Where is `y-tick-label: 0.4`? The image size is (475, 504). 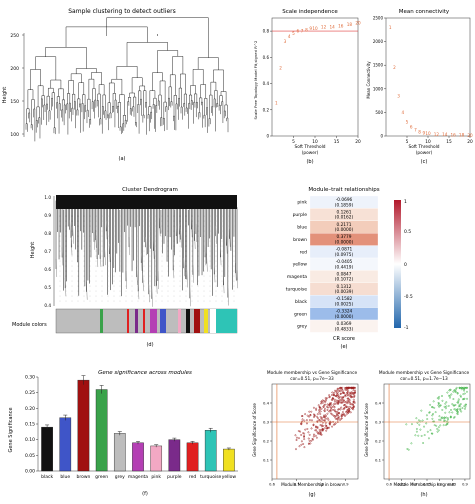 y-tick-label: 0.4 is located at coordinates (266, 403).